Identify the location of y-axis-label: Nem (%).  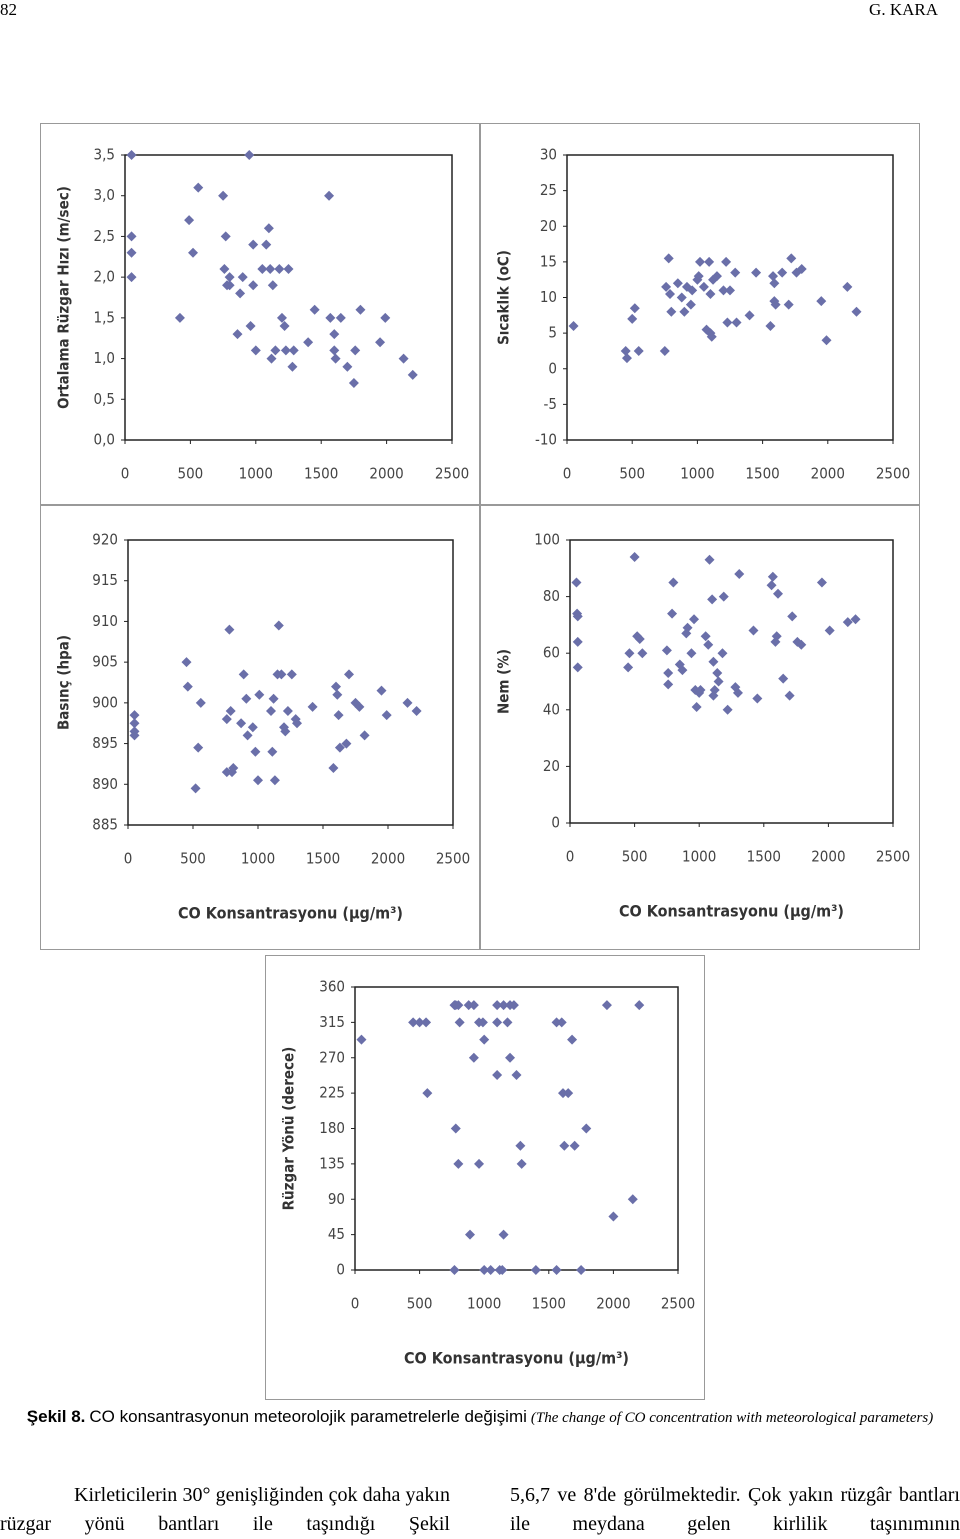
(504, 681).